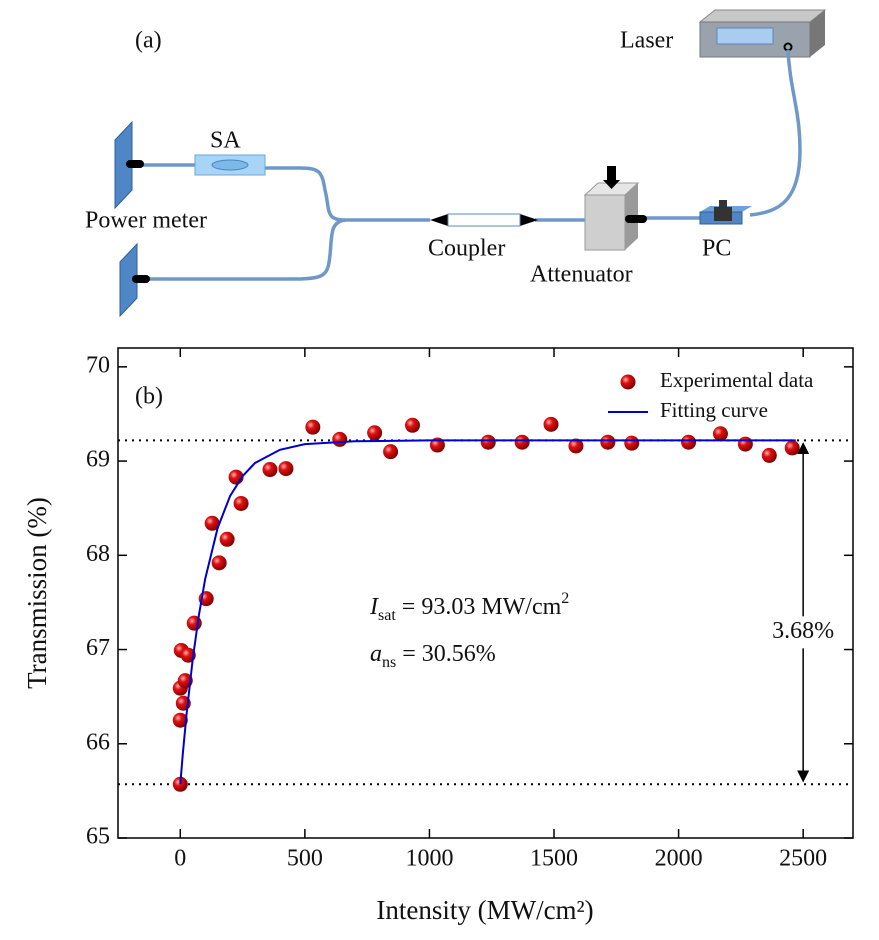 The height and width of the screenshot is (940, 879). Describe the element at coordinates (679, 859) in the screenshot. I see `x-tick-label: 2000` at that location.